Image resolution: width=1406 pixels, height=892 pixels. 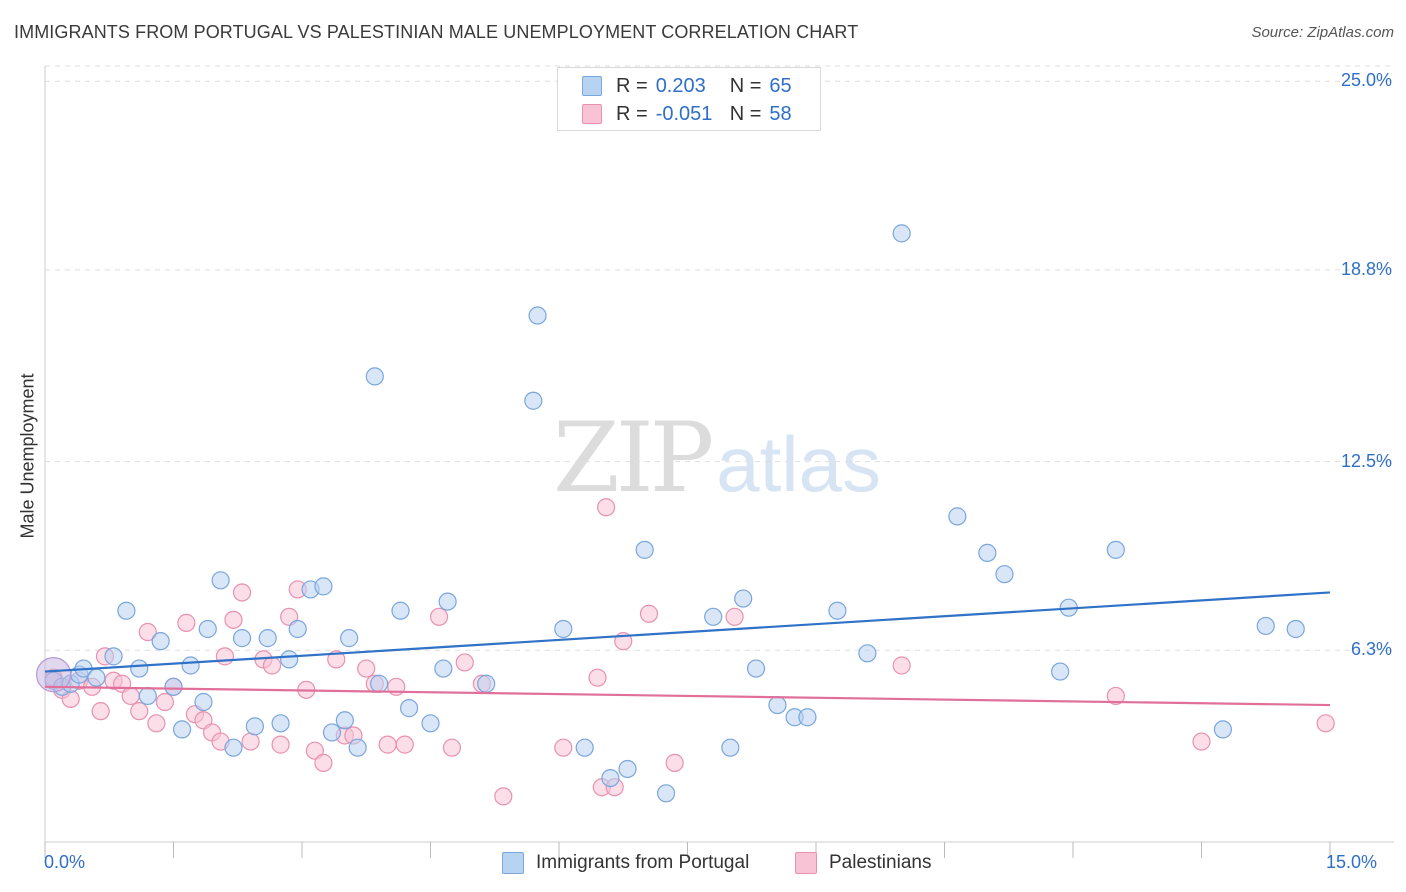 What do you see at coordinates (745, 85) in the screenshot?
I see `legend-n-label: N =` at bounding box center [745, 85].